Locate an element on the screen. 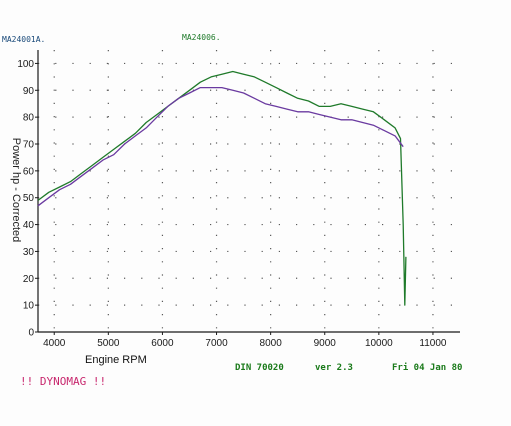 The image size is (511, 426). y-tick-label: 10 is located at coordinates (29, 306).